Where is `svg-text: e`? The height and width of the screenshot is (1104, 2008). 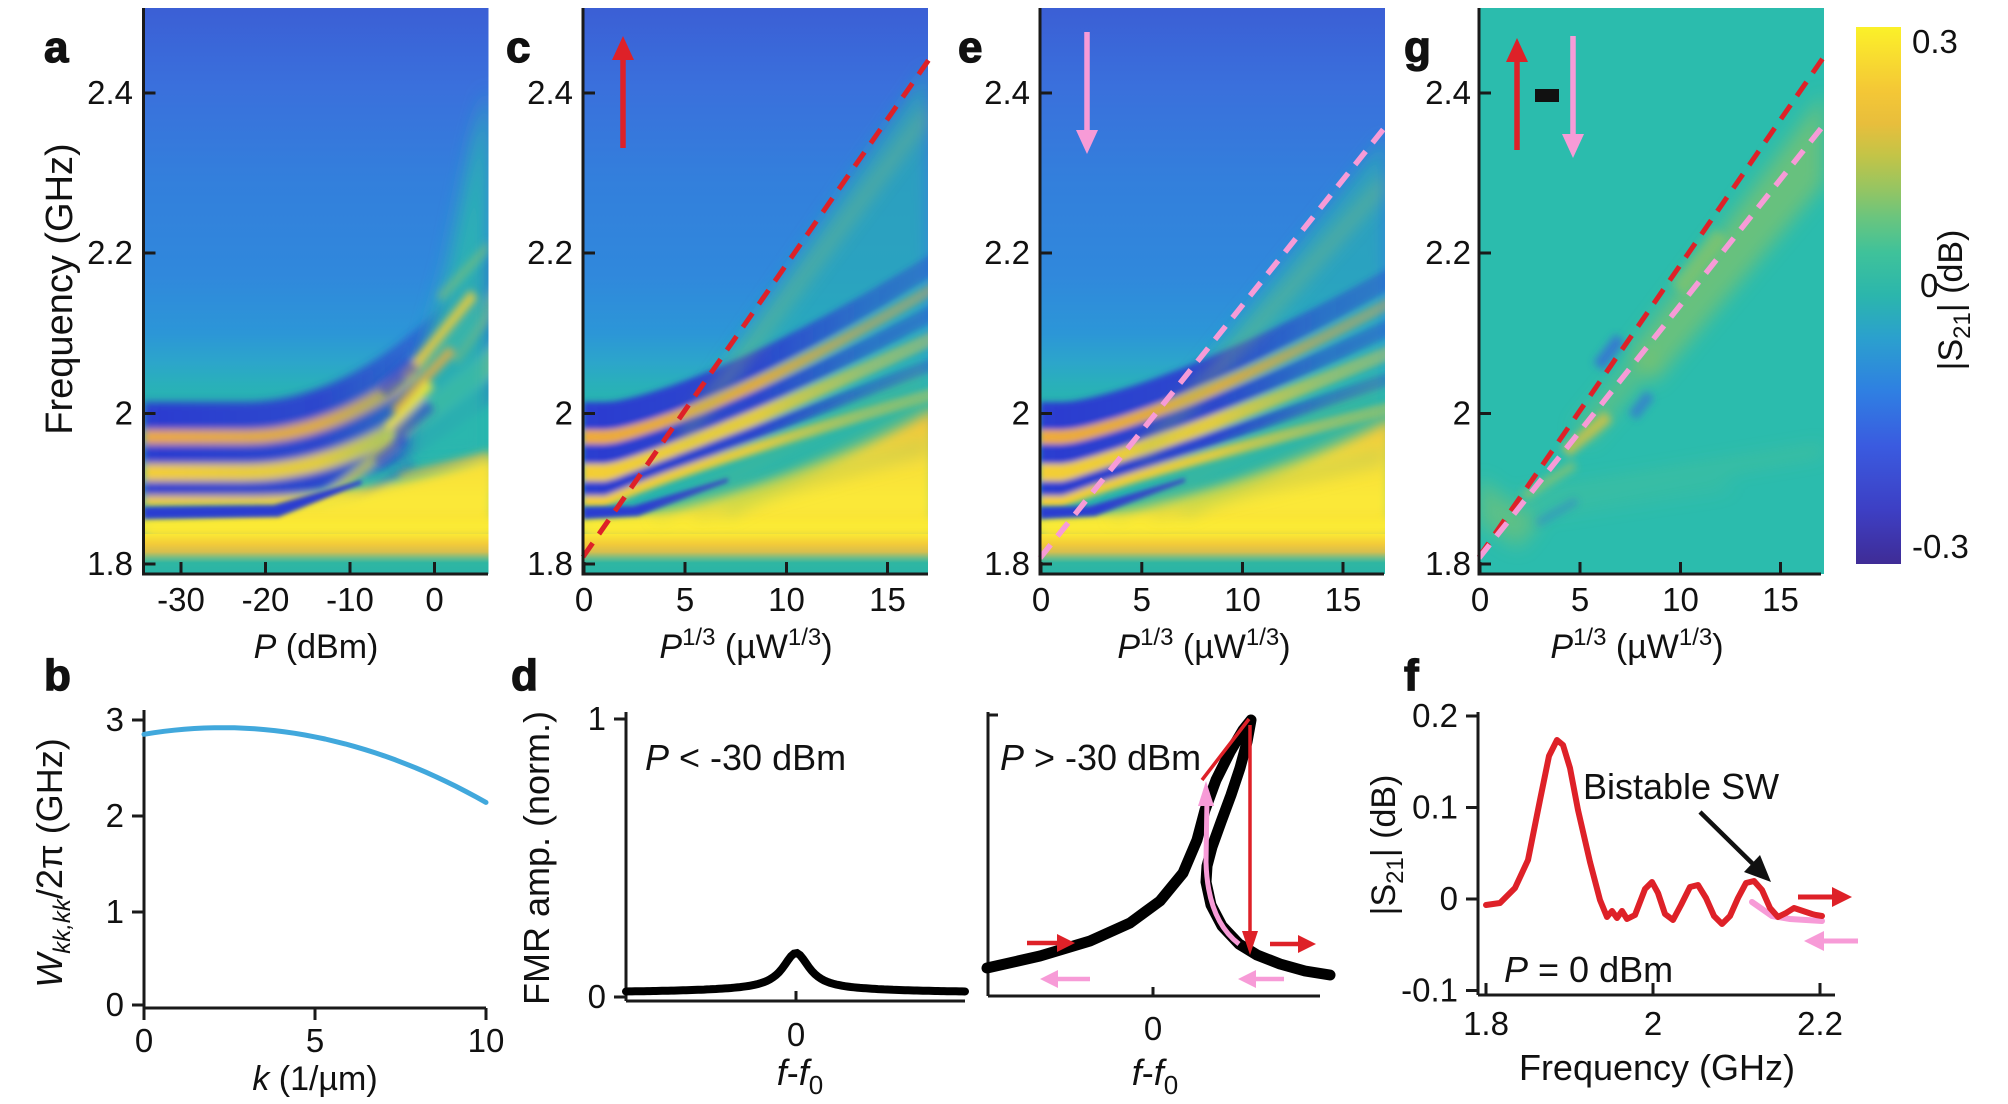
svg-text: e is located at coordinates (970, 47).